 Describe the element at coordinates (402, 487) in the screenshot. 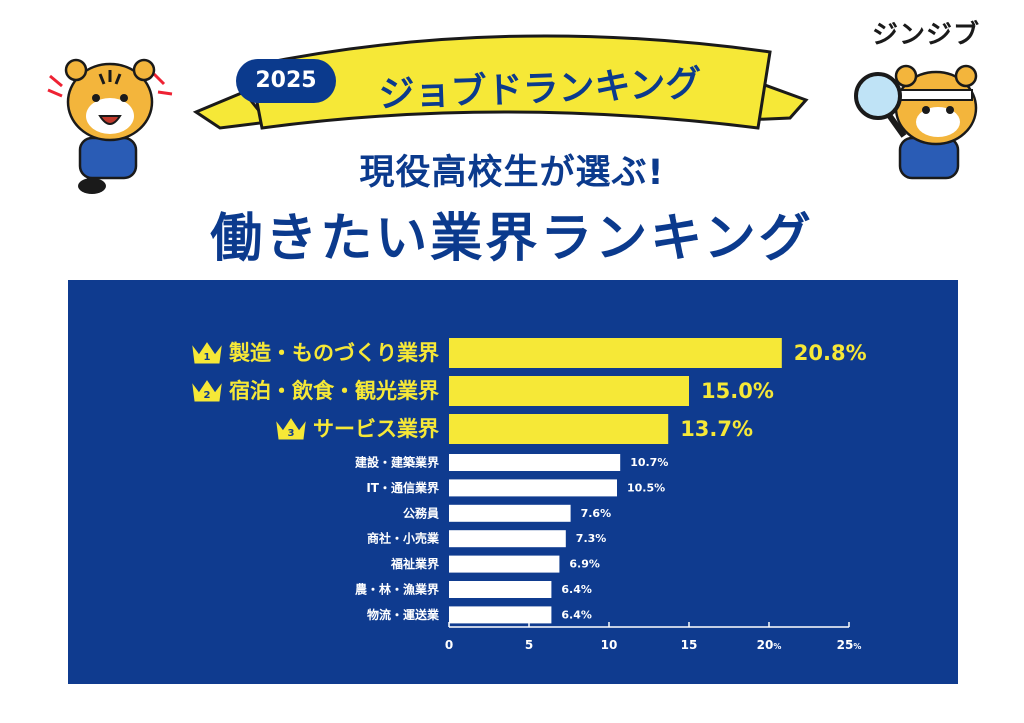

I see `category-label-5: IT・通信業界` at that location.